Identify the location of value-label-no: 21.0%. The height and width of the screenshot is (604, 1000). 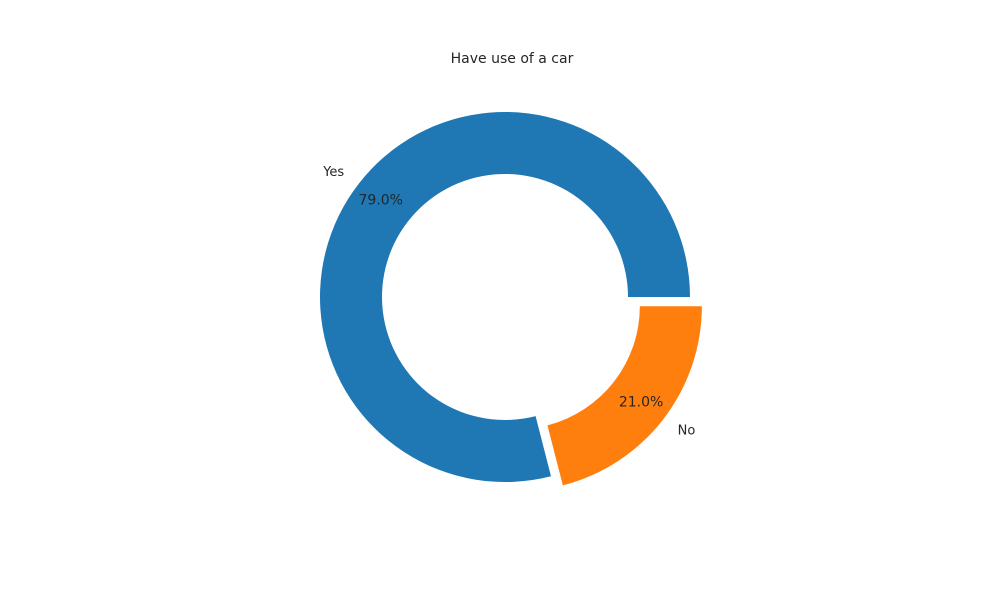
(641, 403).